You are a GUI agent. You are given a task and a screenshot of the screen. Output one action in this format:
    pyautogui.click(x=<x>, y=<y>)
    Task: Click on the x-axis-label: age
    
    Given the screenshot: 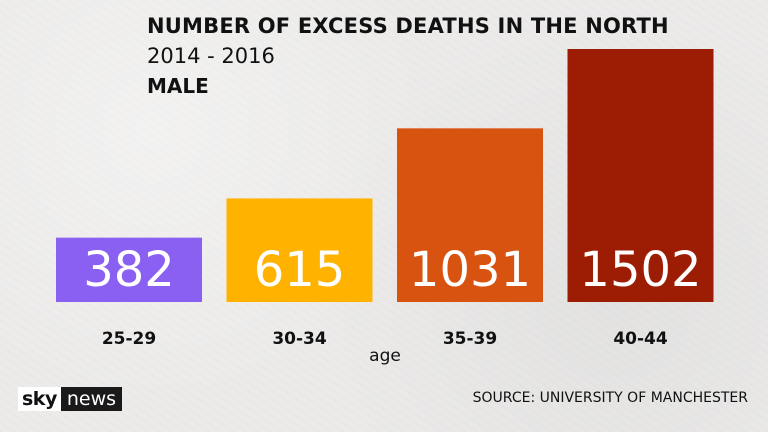 What is the action you would take?
    pyautogui.click(x=385, y=356)
    